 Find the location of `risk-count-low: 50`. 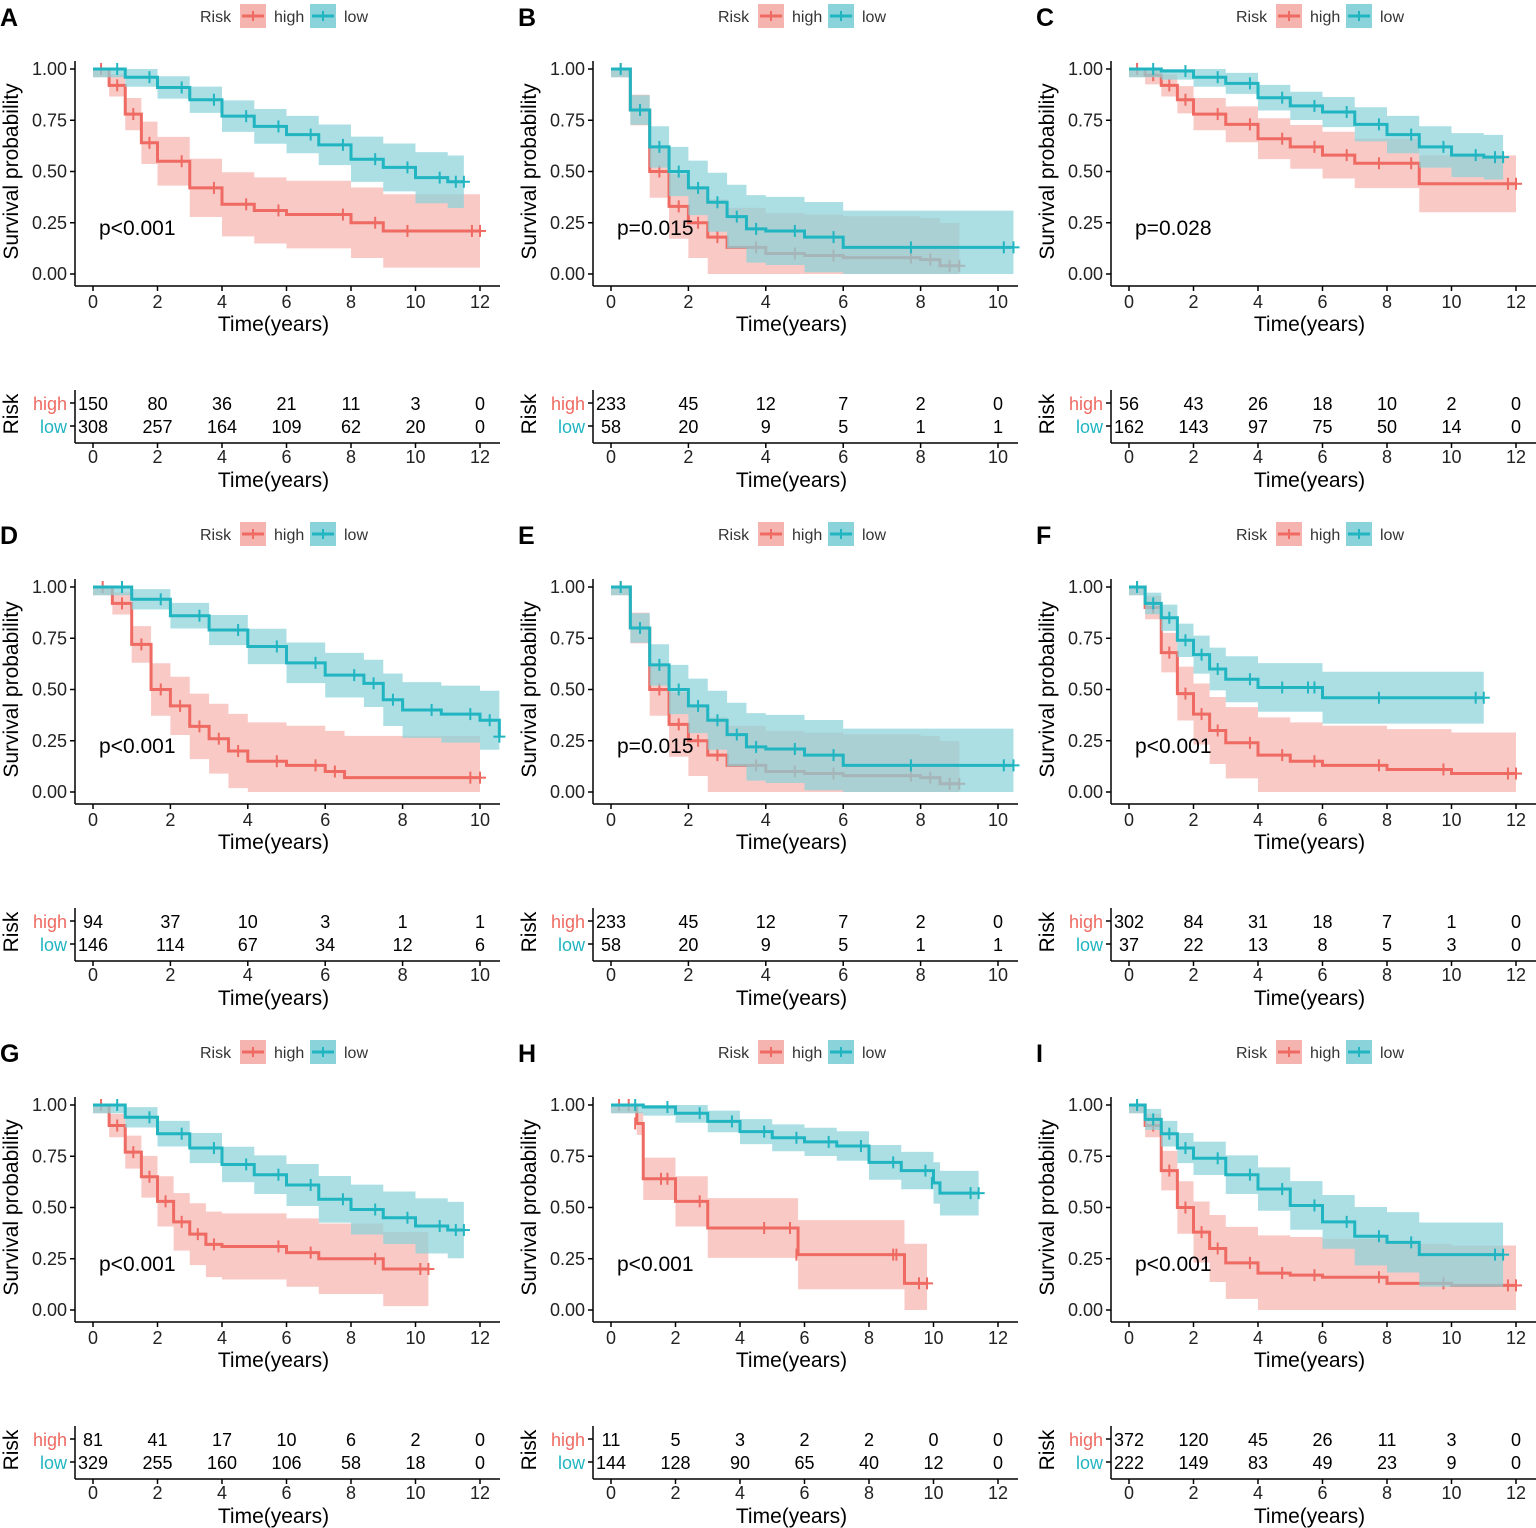

risk-count-low: 50 is located at coordinates (1387, 427).